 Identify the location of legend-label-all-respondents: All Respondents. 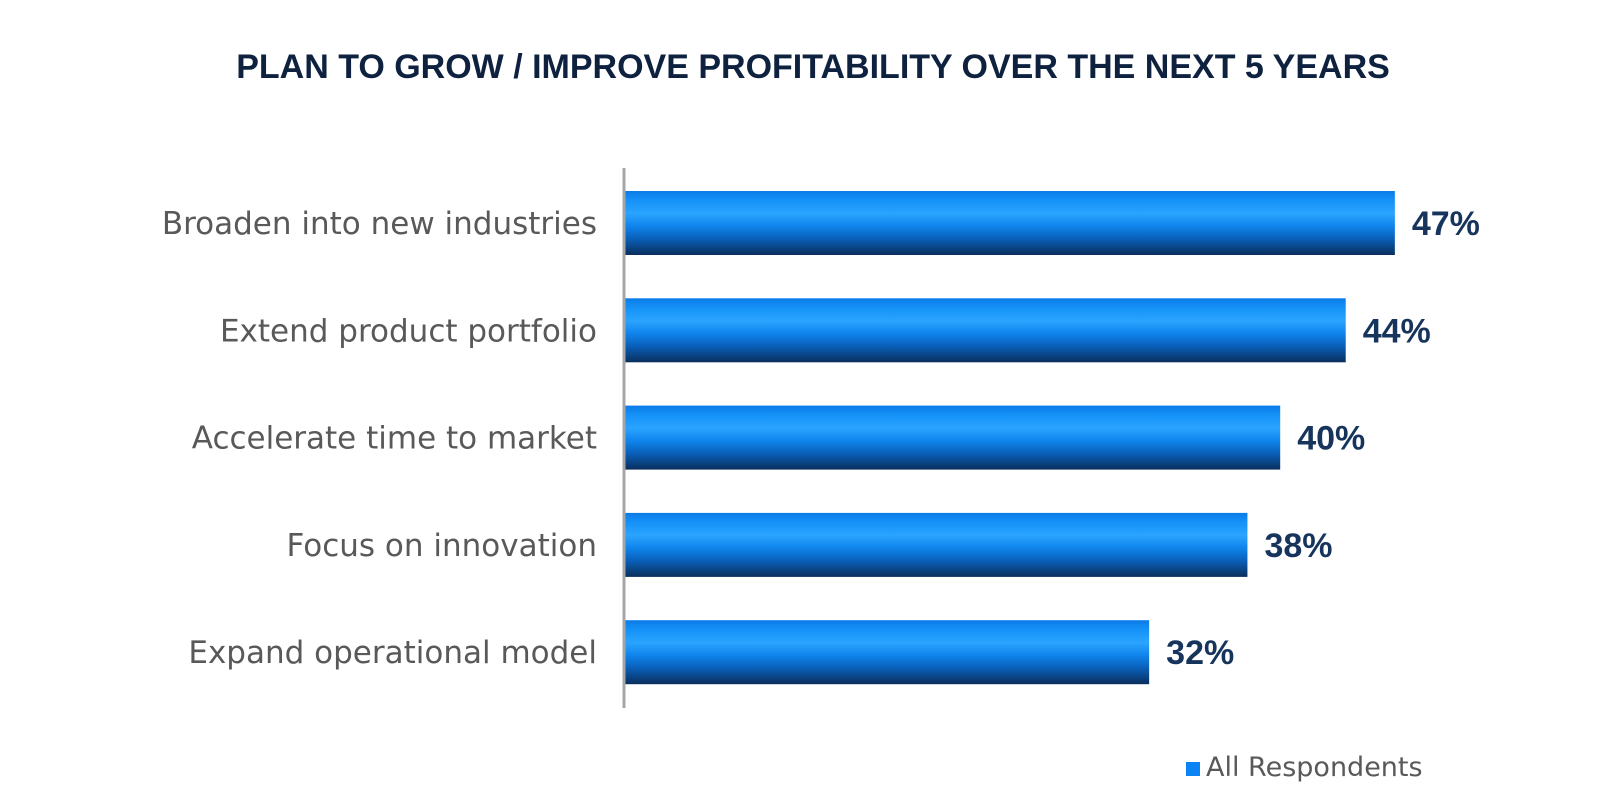
(1314, 767).